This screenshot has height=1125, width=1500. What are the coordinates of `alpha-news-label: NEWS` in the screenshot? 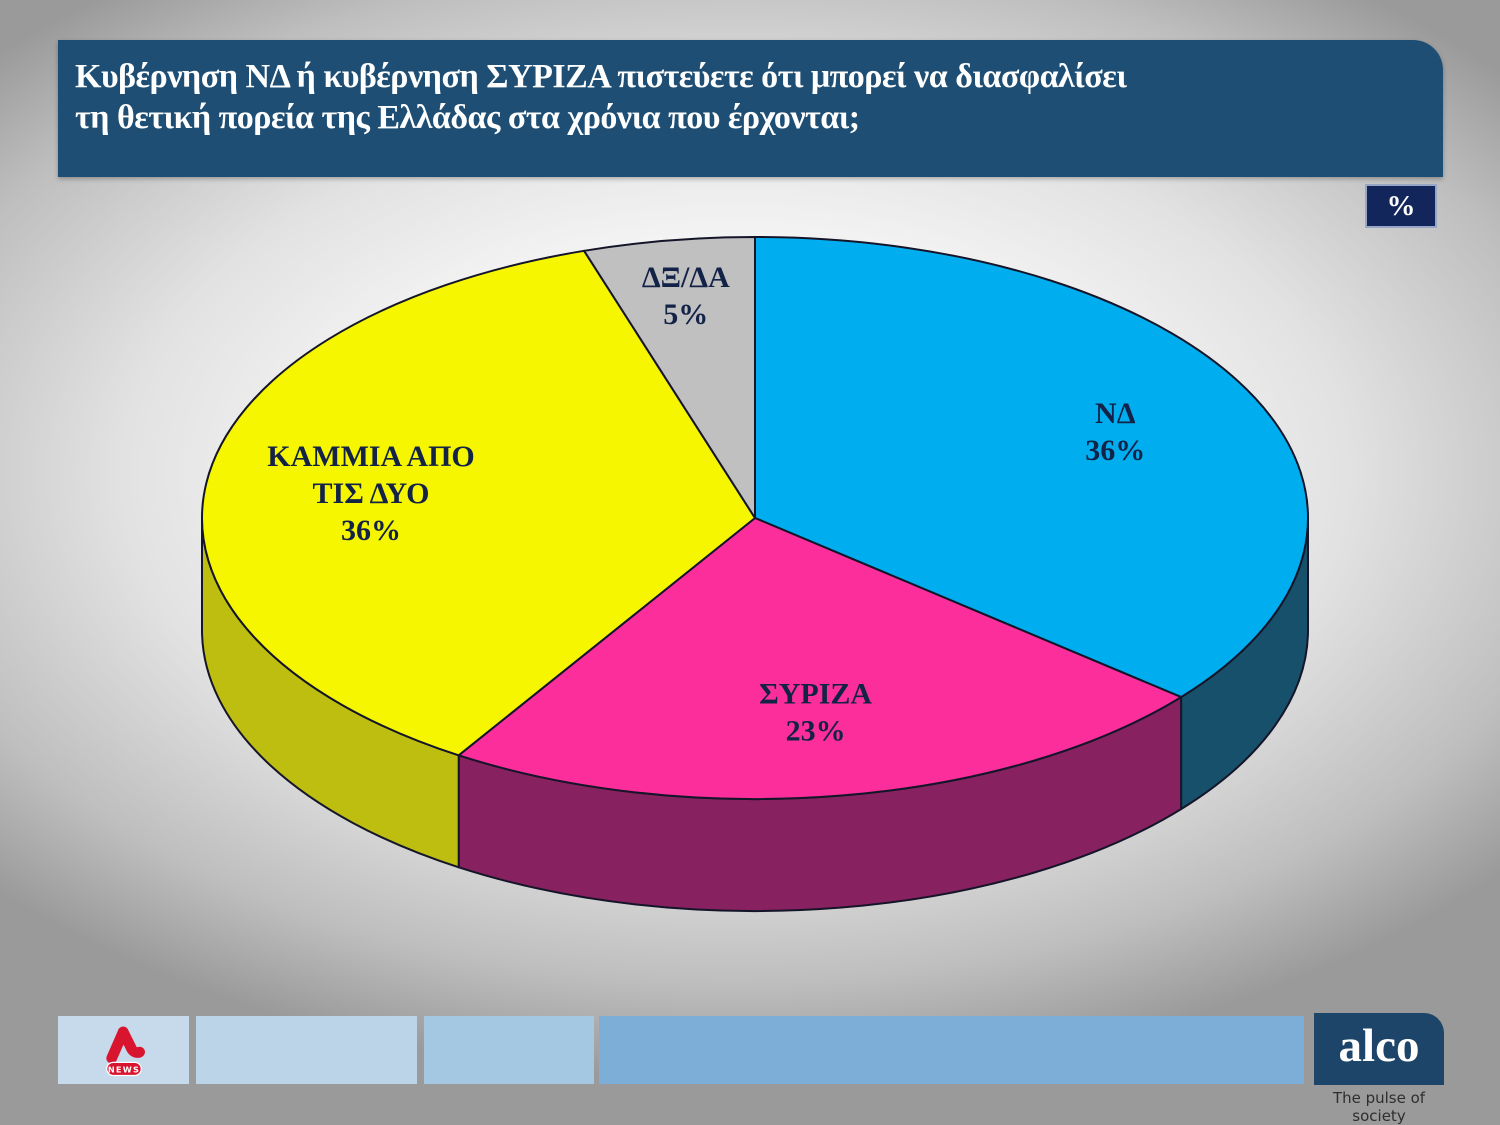 It's located at (123, 1069).